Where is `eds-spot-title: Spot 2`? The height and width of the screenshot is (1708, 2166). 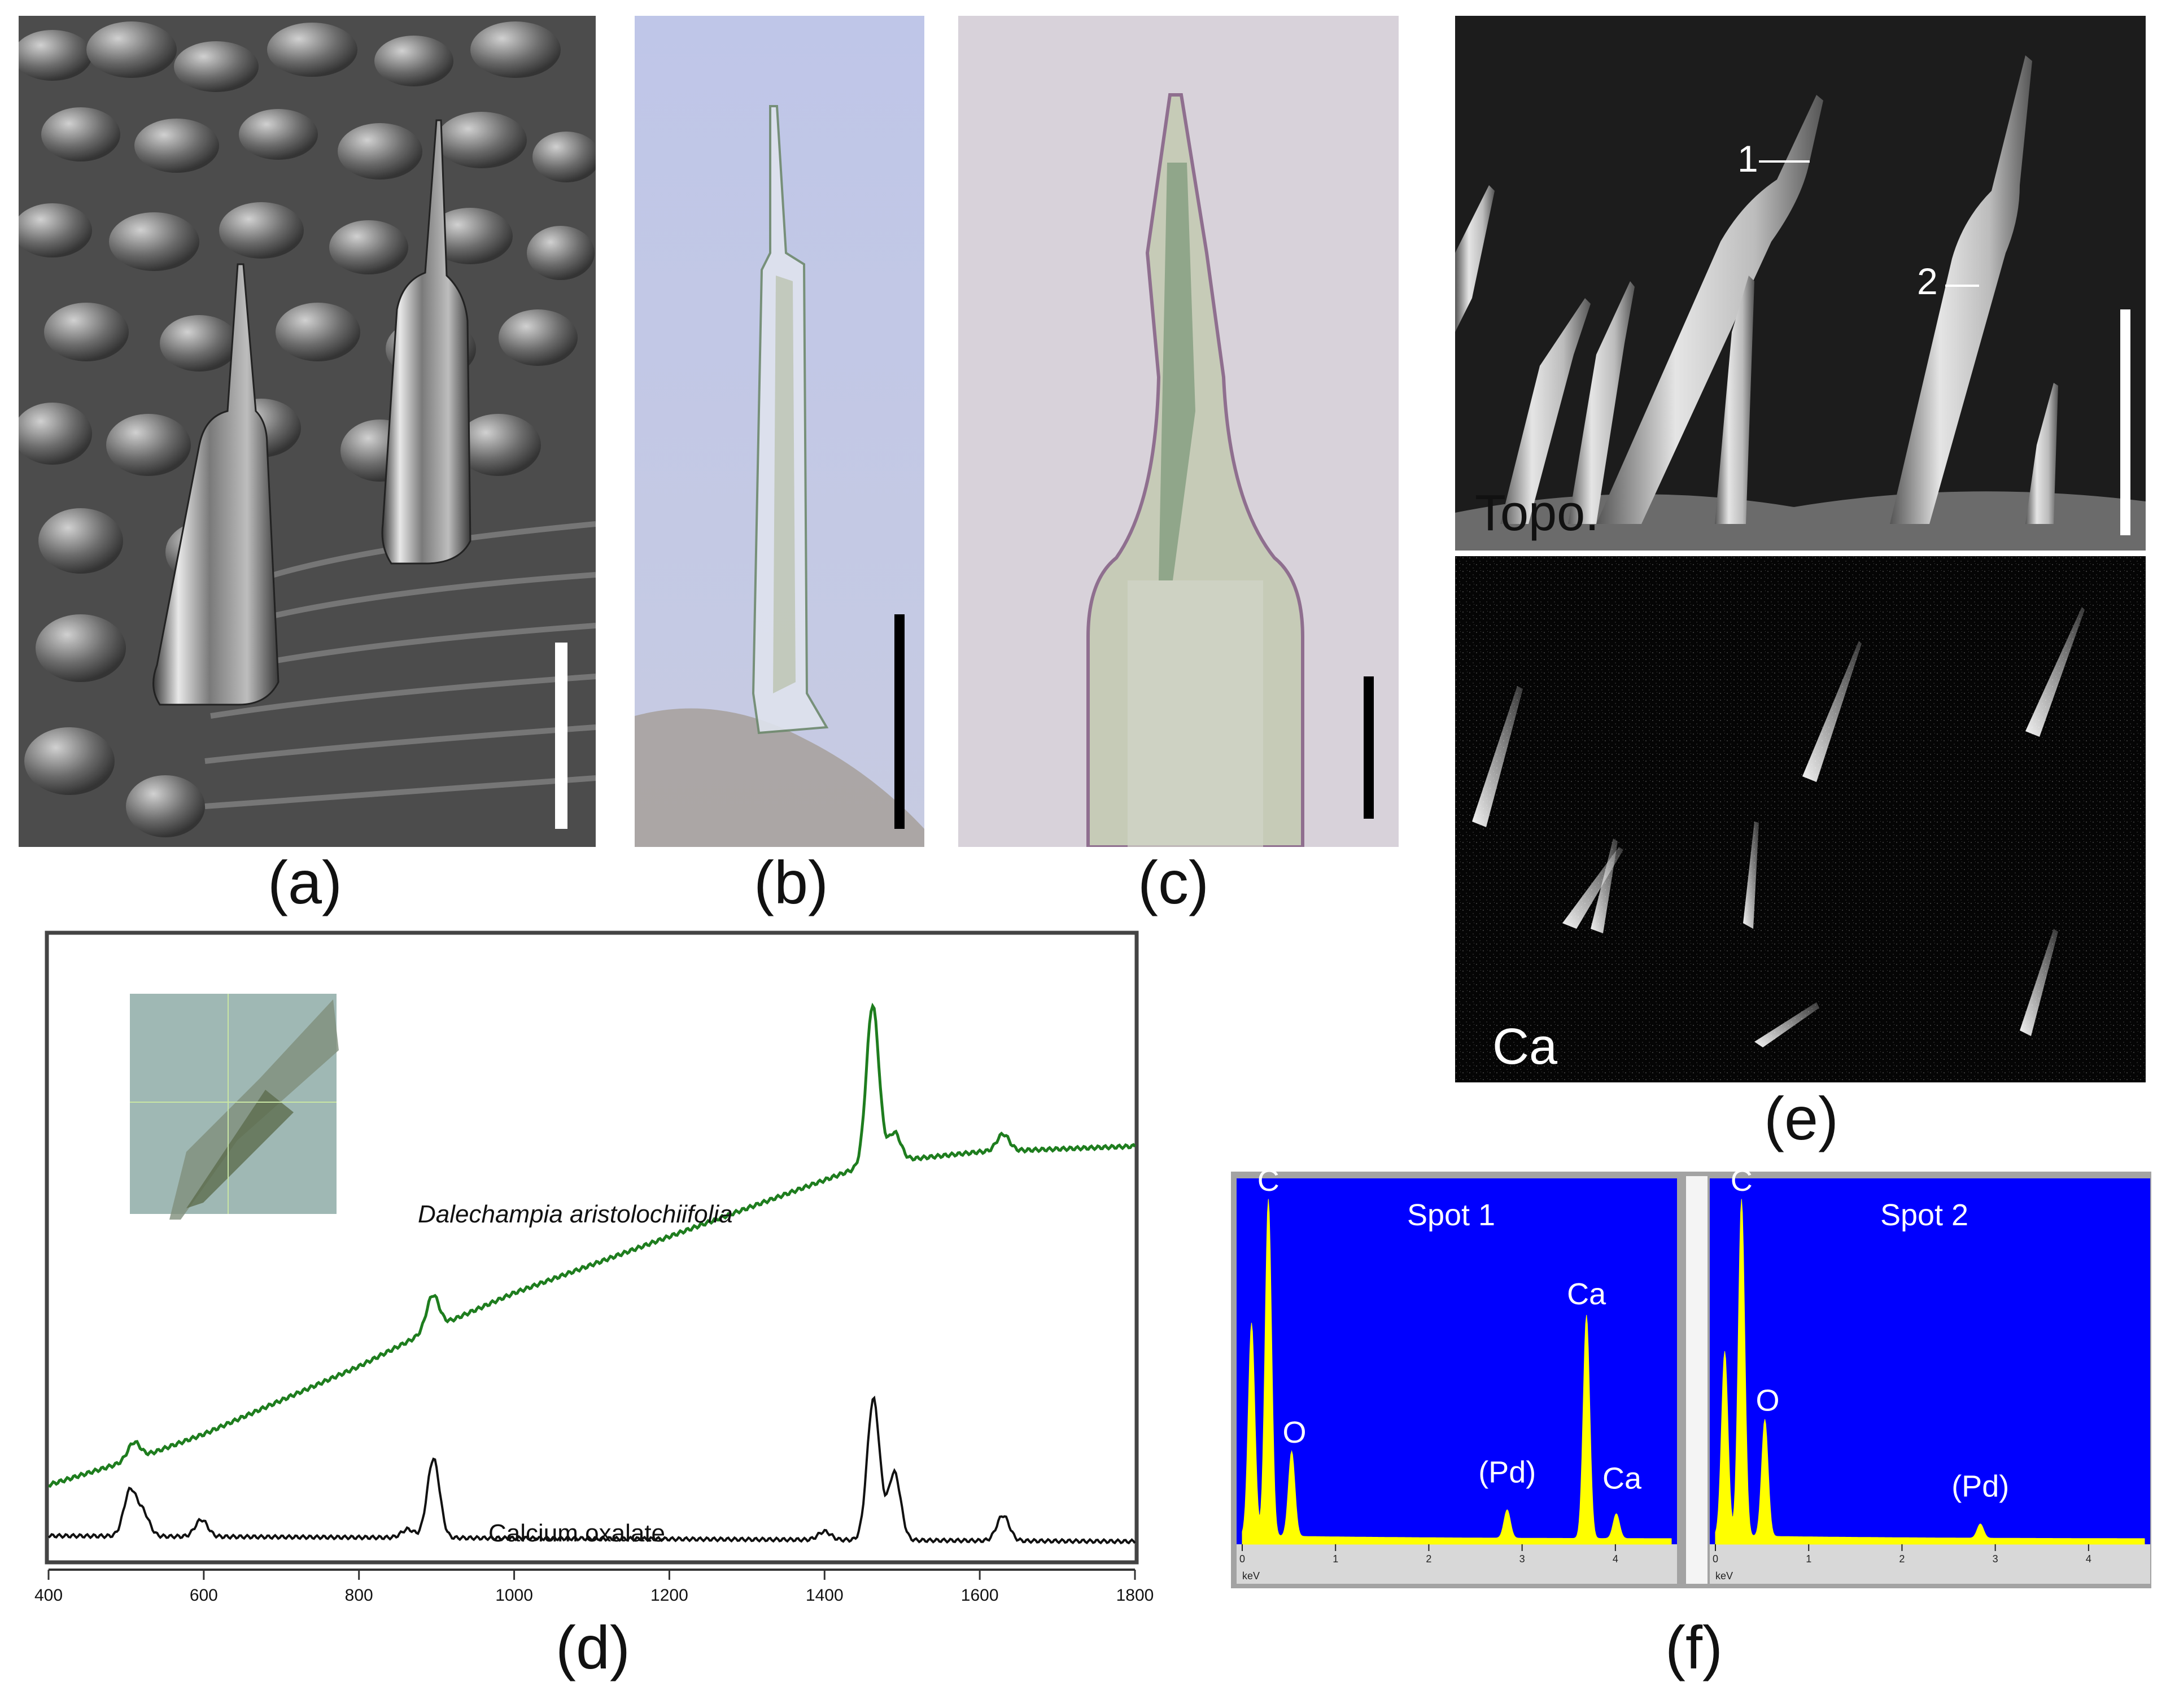
eds-spot-title: Spot 2 is located at coordinates (1924, 1215).